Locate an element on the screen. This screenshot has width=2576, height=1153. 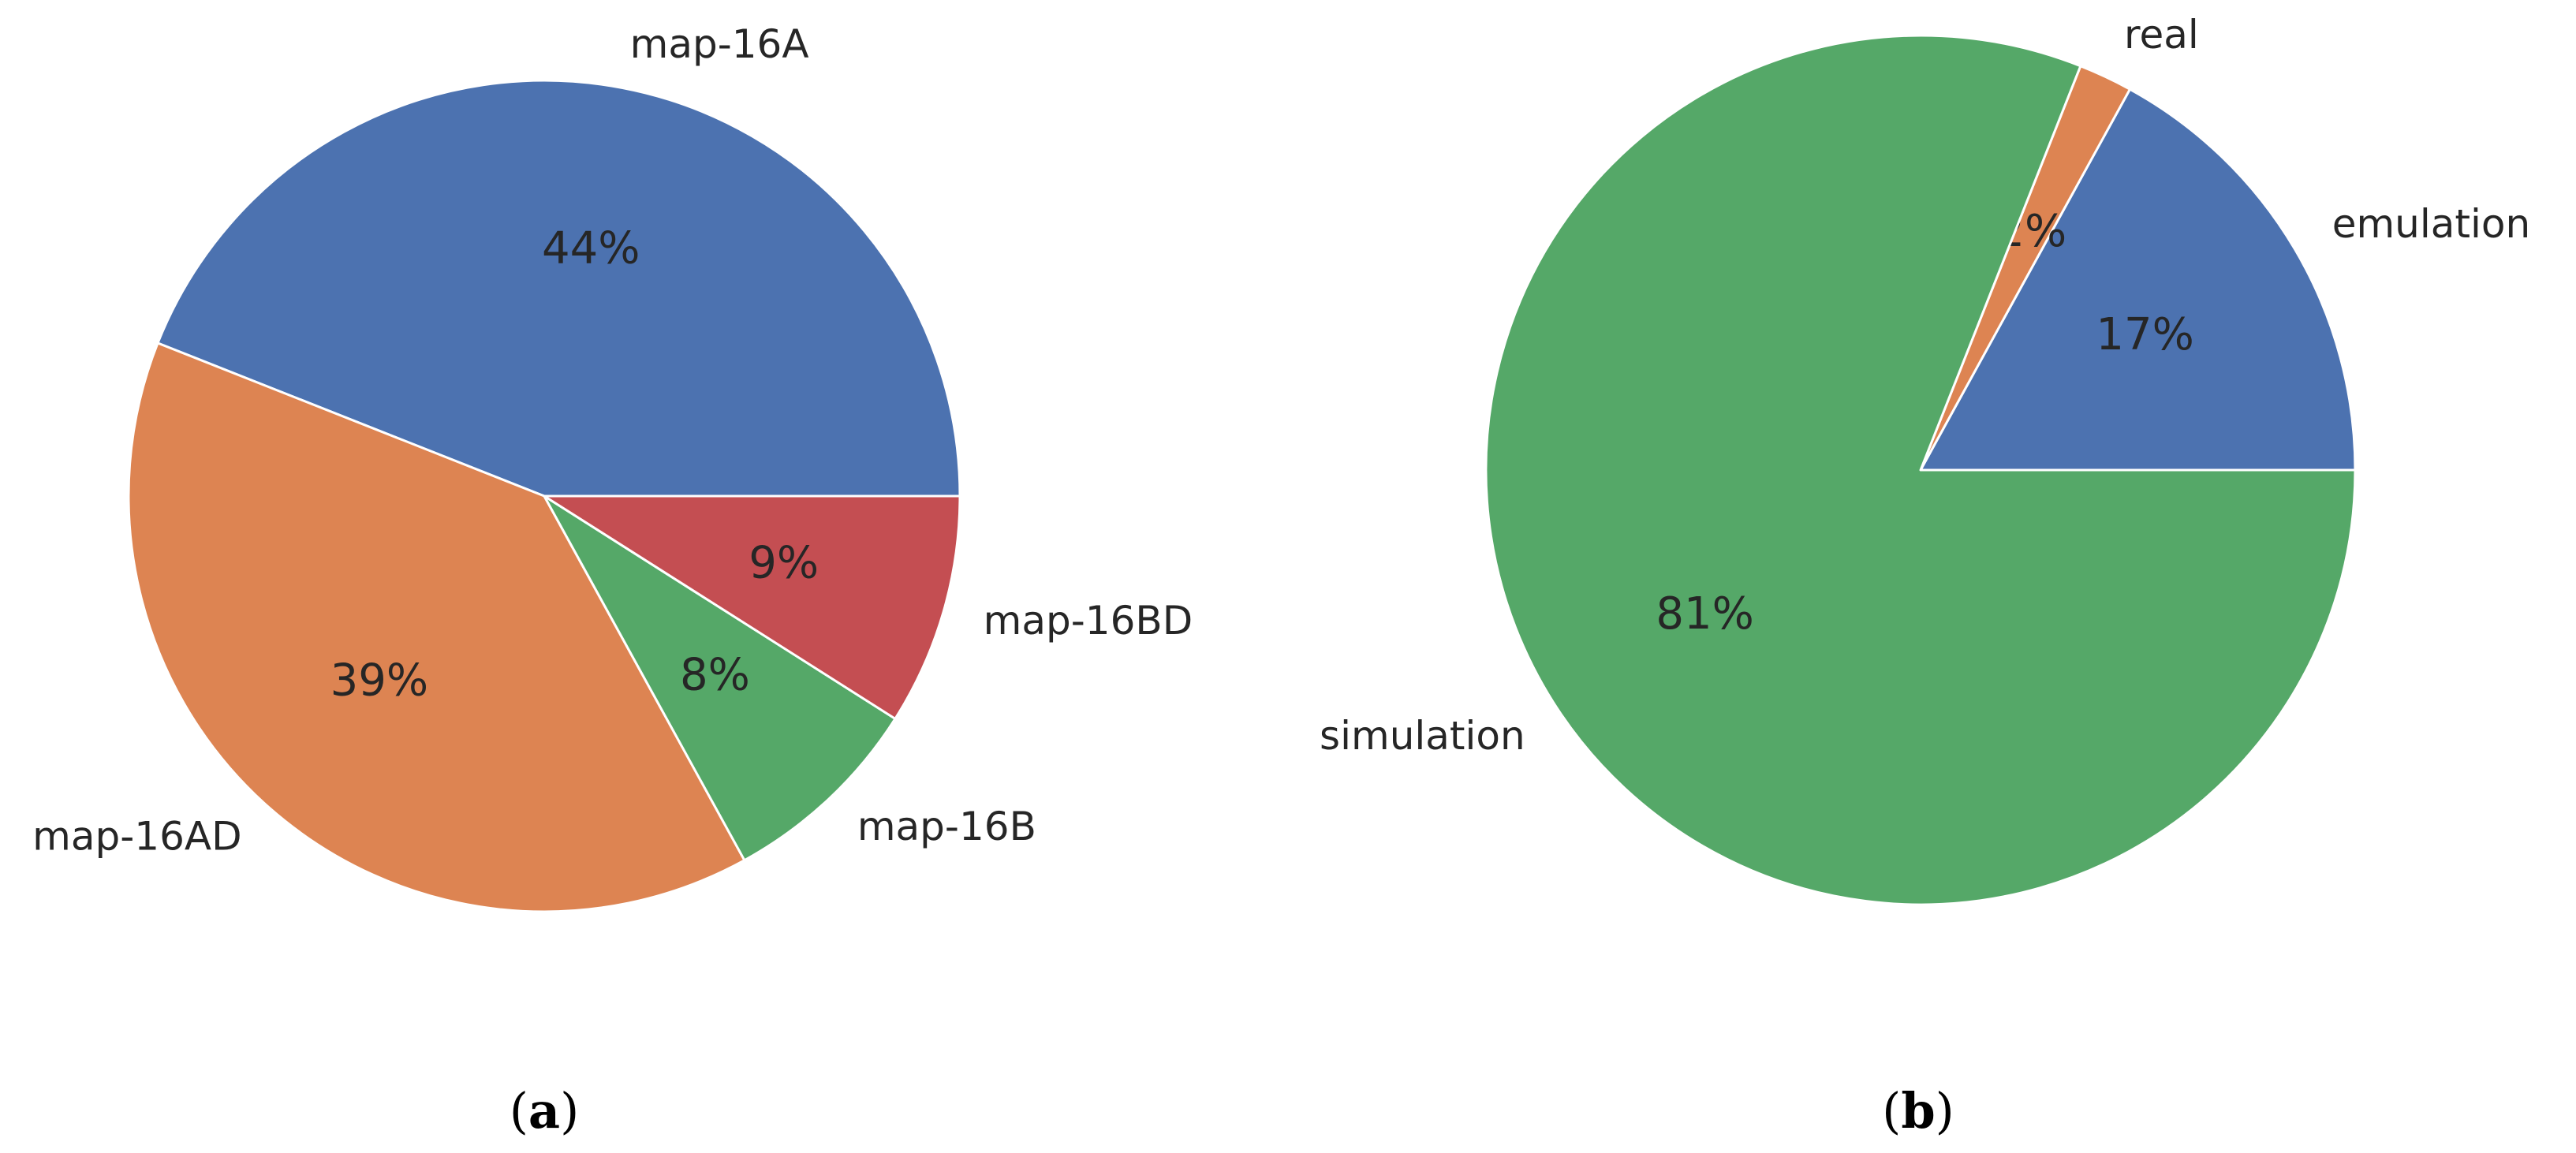
slice-percent-simulation: 81% is located at coordinates (1704, 614).